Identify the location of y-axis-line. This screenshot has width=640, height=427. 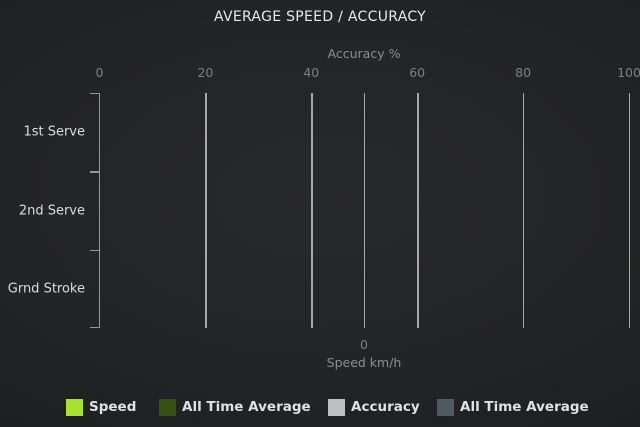
(100, 210).